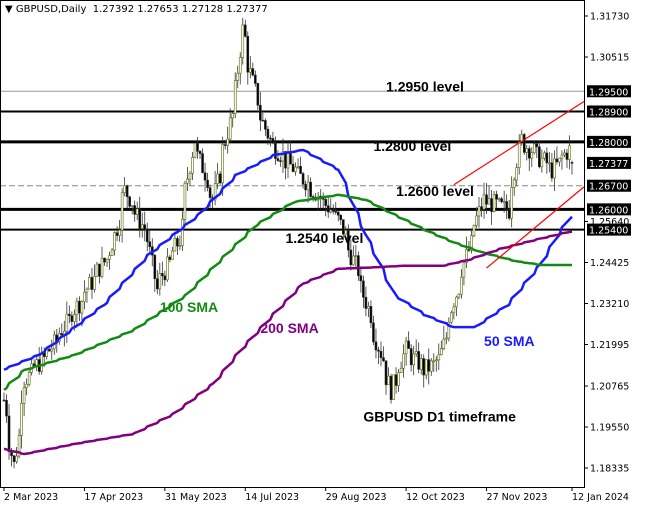 The image size is (649, 509). I want to click on y-tick-label: 1.21995, so click(609, 345).